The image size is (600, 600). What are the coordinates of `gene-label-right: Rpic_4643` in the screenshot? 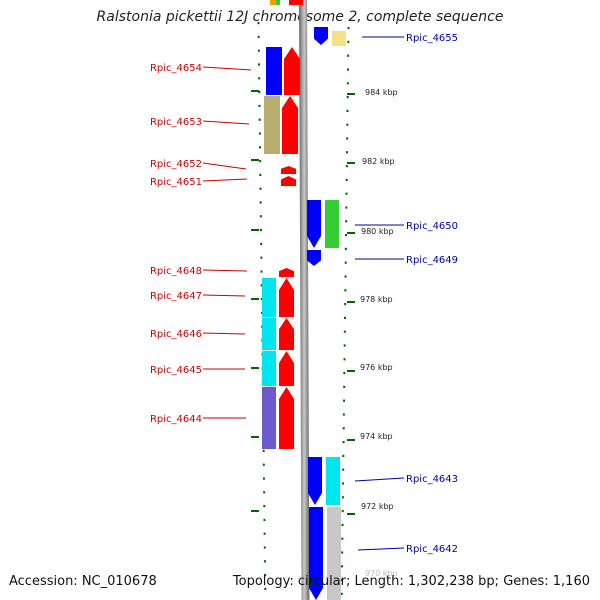 It's located at (432, 479).